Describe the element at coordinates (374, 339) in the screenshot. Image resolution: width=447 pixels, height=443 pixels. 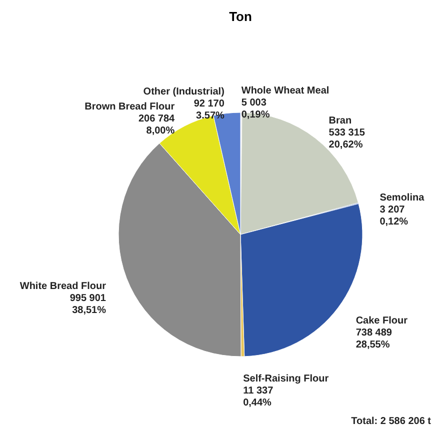
I see `data-label: 738 489 28,55%` at that location.